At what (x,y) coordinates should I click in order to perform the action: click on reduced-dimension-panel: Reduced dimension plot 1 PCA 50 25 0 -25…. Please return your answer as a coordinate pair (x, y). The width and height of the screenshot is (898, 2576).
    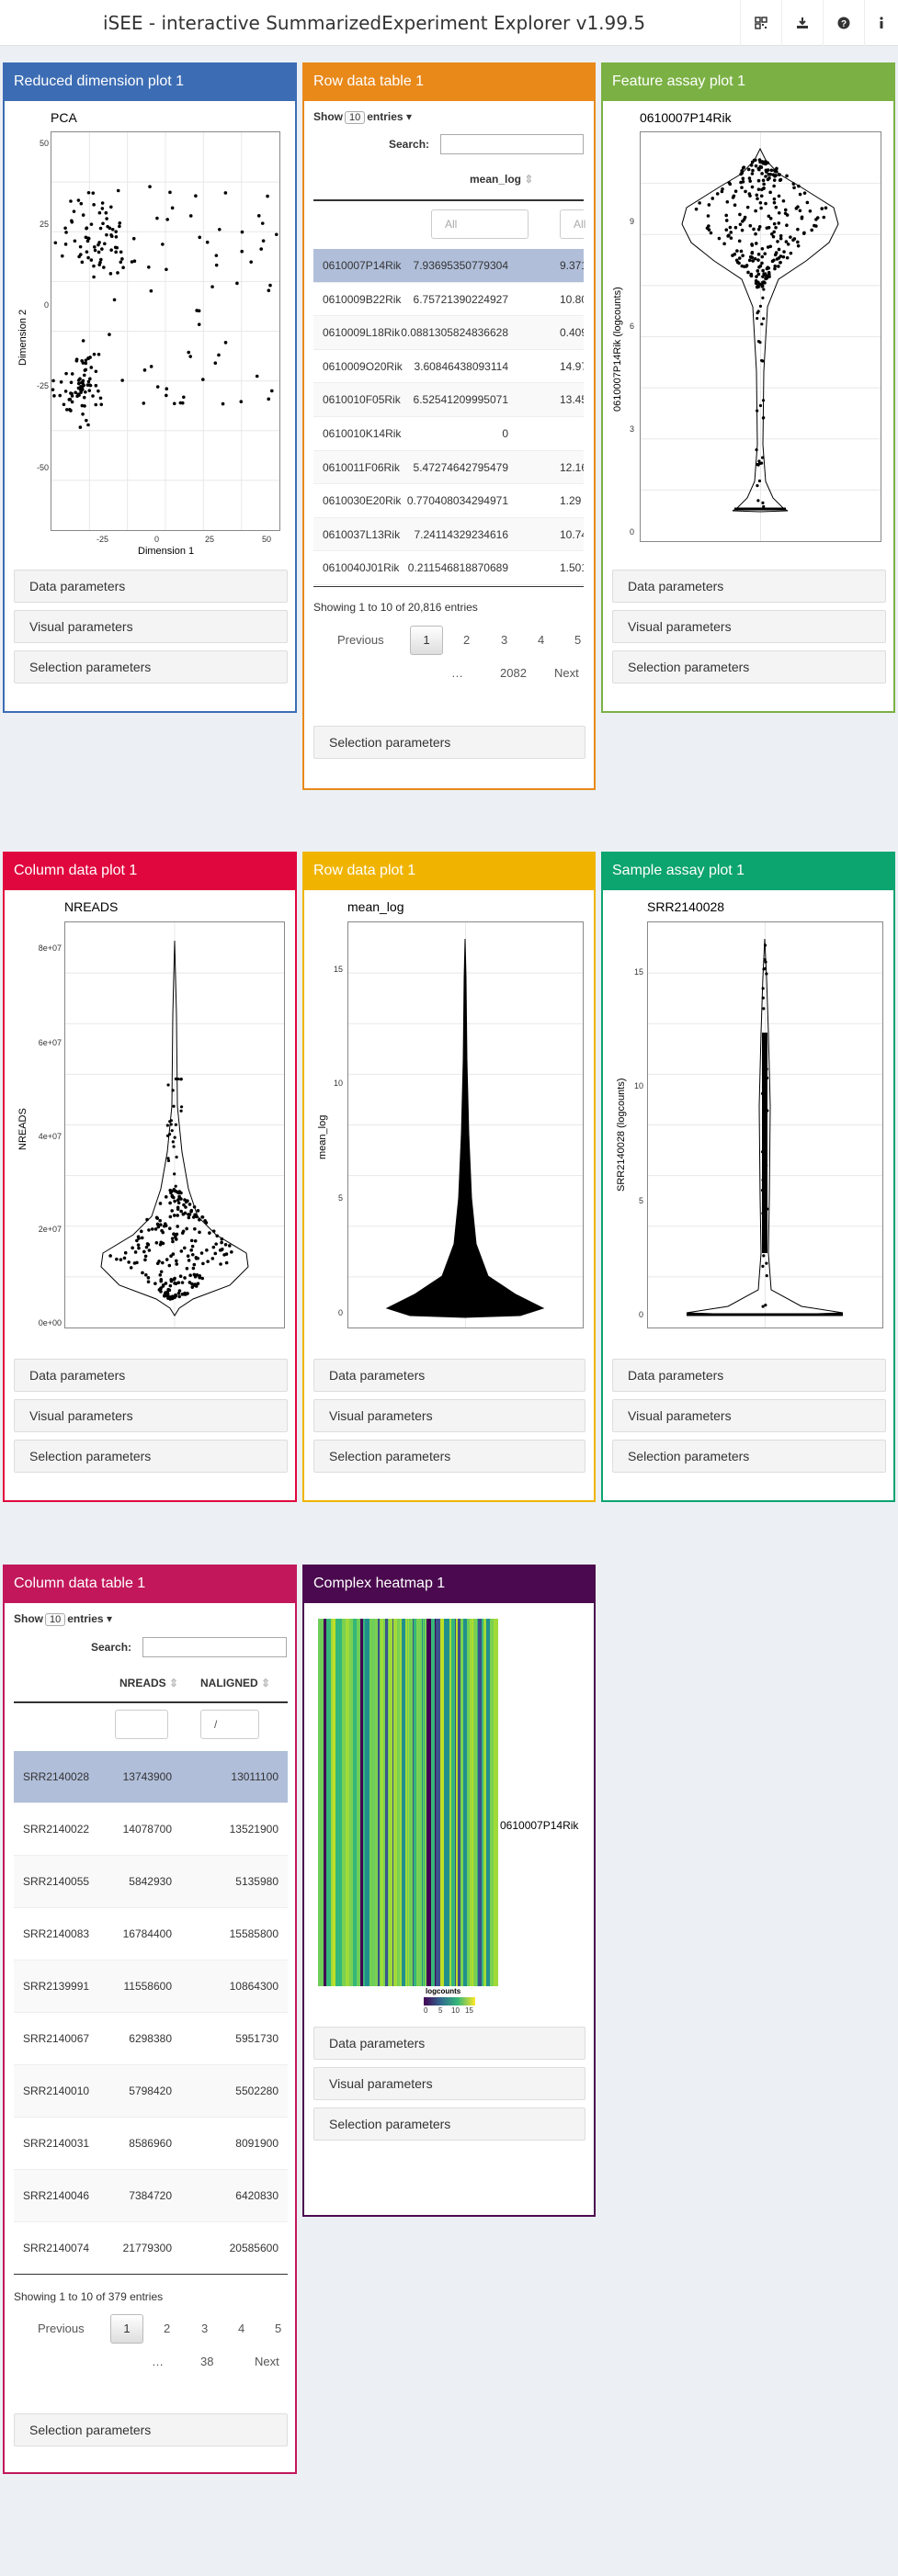
    Looking at the image, I should click on (189, 387).